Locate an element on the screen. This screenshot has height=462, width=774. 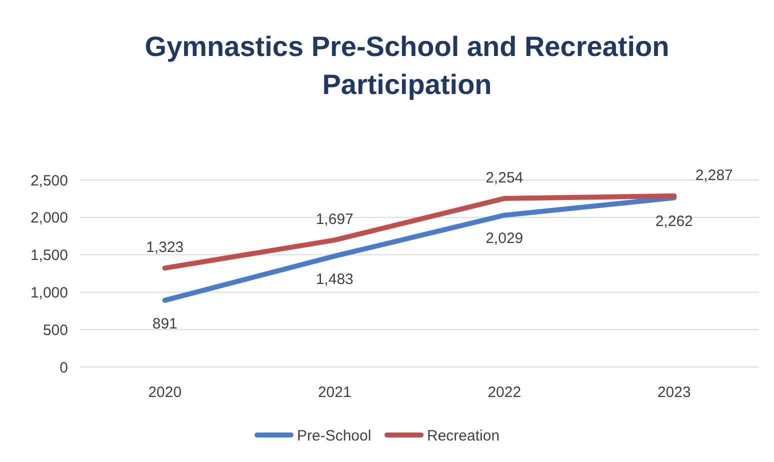
chart-title: Gymnastics Pre-School and Recreation Participation is located at coordinates (407, 65).